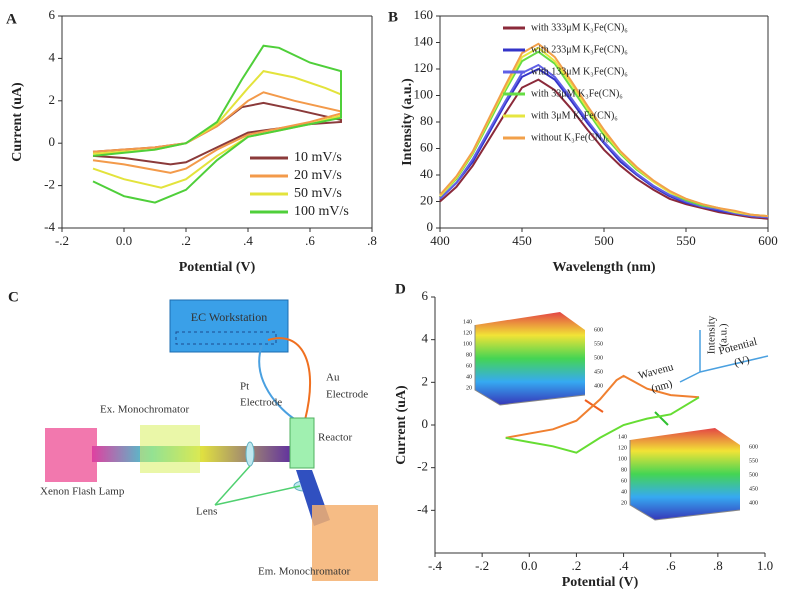 Image resolution: width=785 pixels, height=596 pixels. Describe the element at coordinates (426, 146) in the screenshot. I see `y-tick-label: 60` at that location.